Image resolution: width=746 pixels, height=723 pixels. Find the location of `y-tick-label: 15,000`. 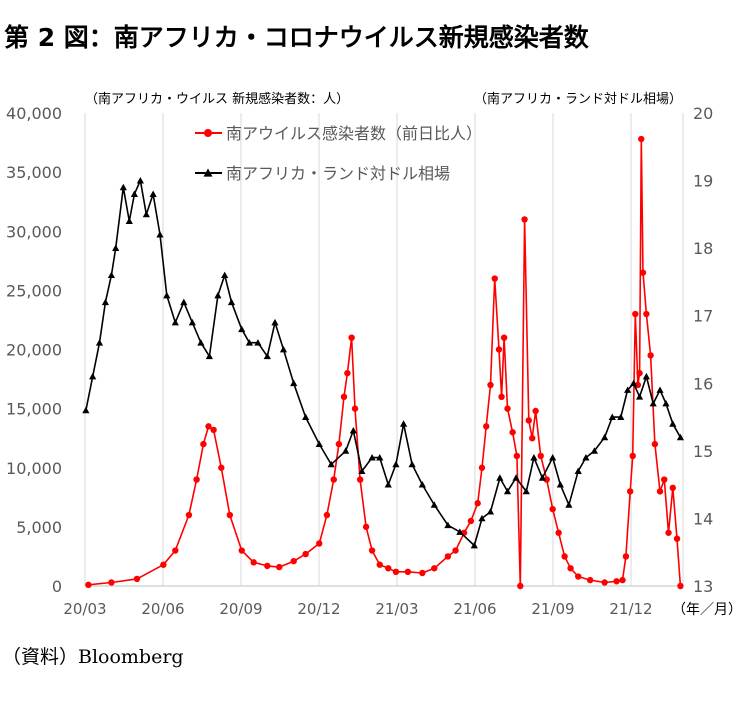

y-tick-label: 15,000 is located at coordinates (34, 409).